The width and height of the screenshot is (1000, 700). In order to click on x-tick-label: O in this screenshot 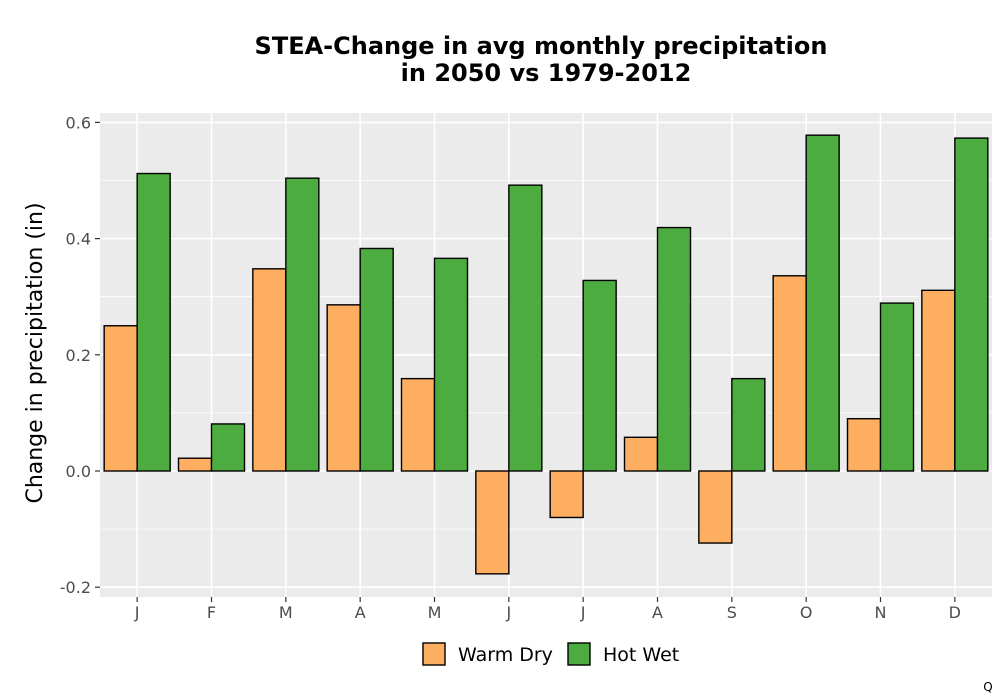, I will do `click(806, 612)`.